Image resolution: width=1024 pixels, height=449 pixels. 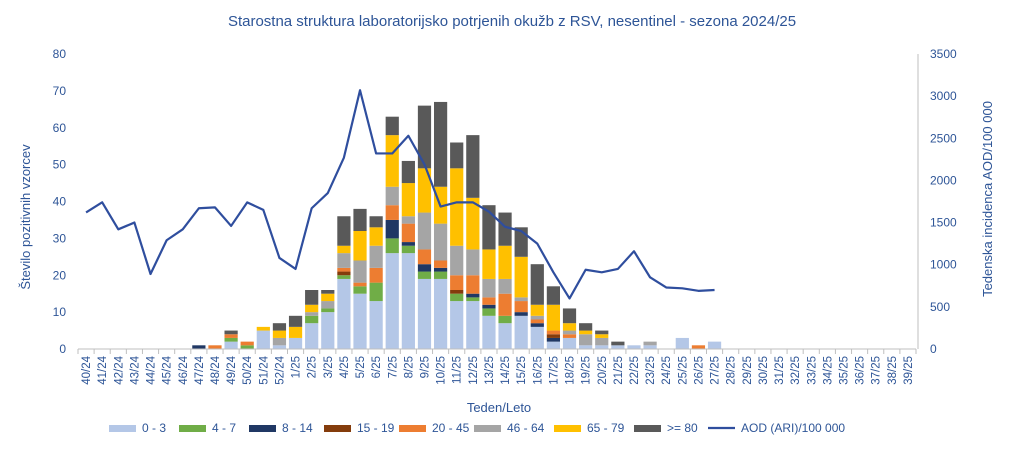 What do you see at coordinates (313, 367) in the screenshot?
I see `x-tick-label: 2/25` at bounding box center [313, 367].